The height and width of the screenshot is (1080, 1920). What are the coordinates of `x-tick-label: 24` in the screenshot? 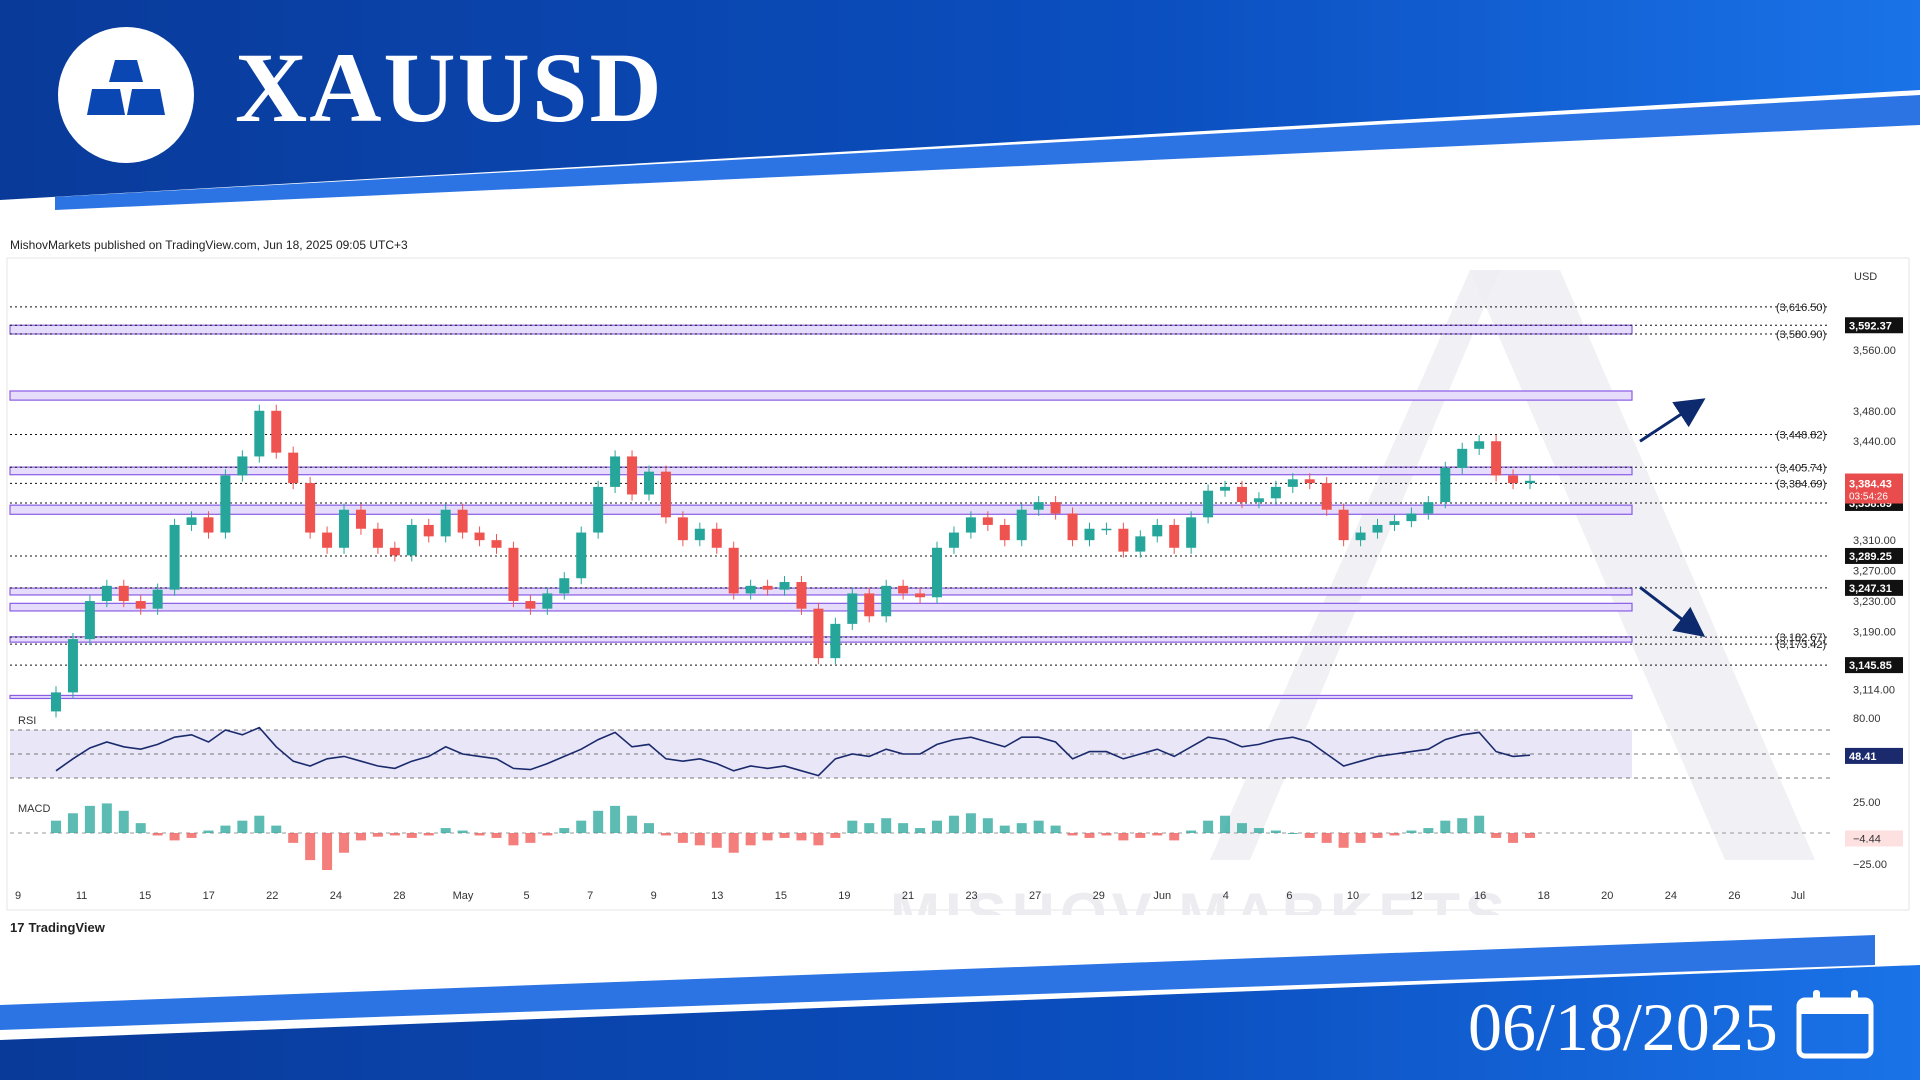 It's located at (1671, 896).